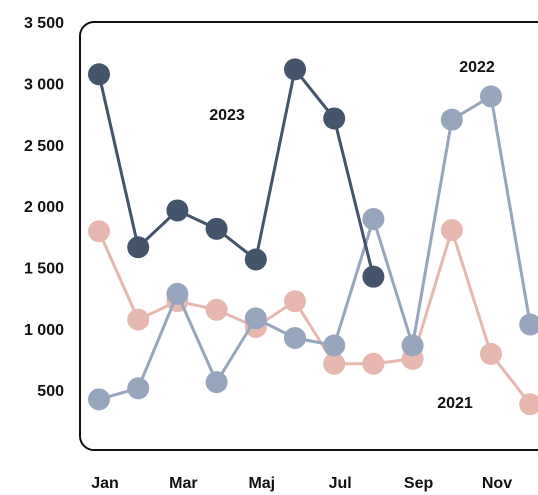  Describe the element at coordinates (455, 403) in the screenshot. I see `series-label: 2021` at that location.